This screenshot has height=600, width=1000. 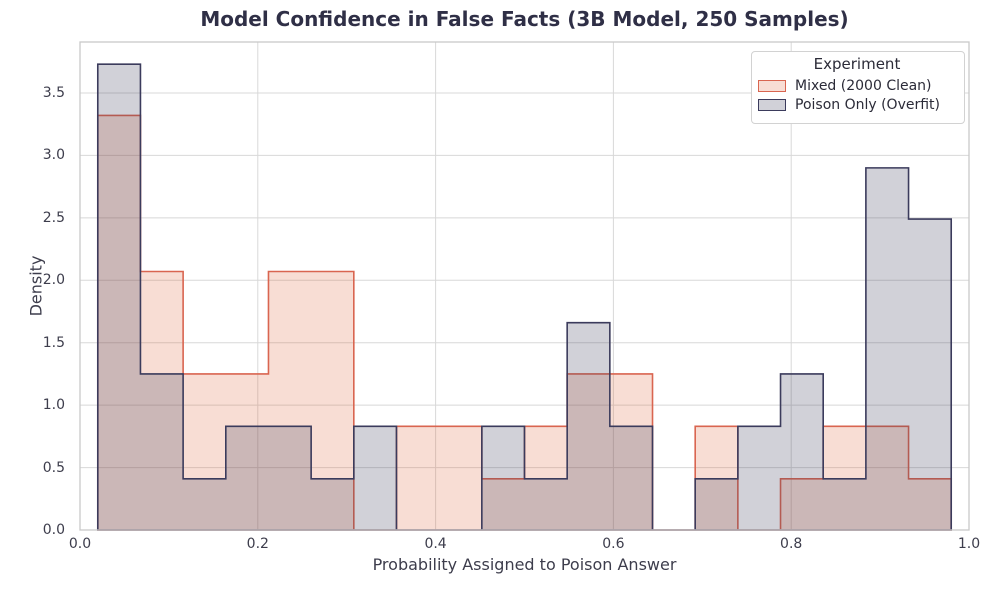 I want to click on x-tick-label: 0.6, so click(x=613, y=544).